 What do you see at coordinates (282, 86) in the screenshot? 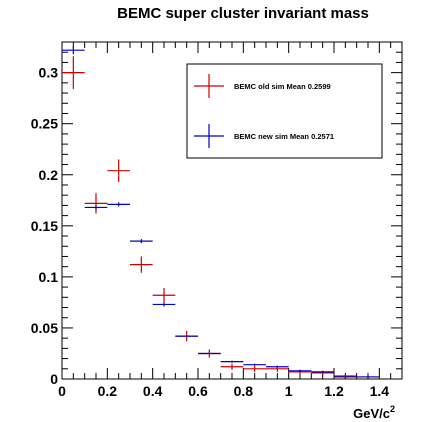
I see `legend-label: BEMC old sim Mean 0.2599` at bounding box center [282, 86].